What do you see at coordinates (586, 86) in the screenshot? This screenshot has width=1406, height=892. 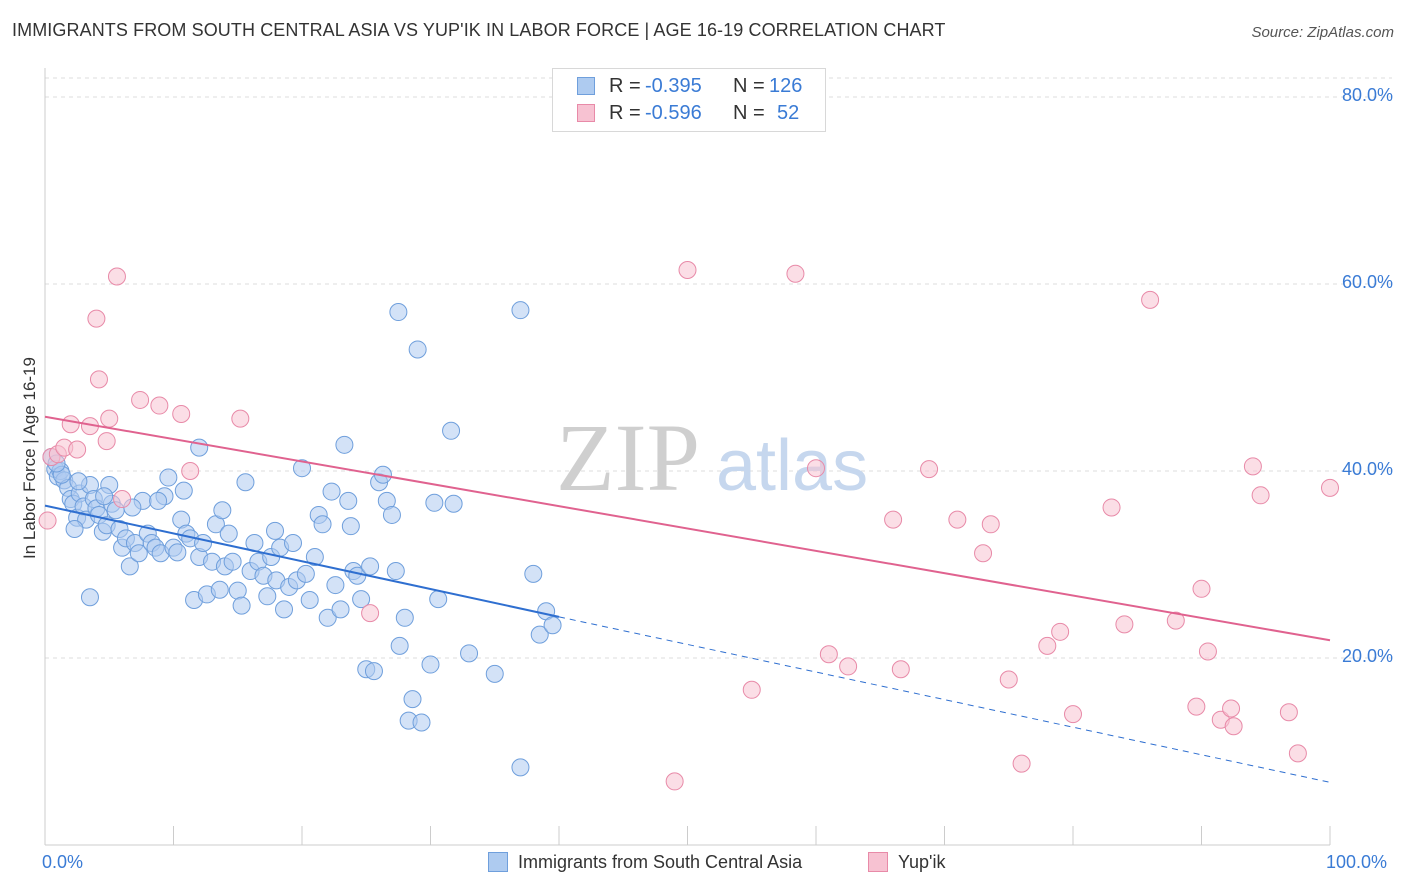 I see `legend-swatch-blue` at bounding box center [586, 86].